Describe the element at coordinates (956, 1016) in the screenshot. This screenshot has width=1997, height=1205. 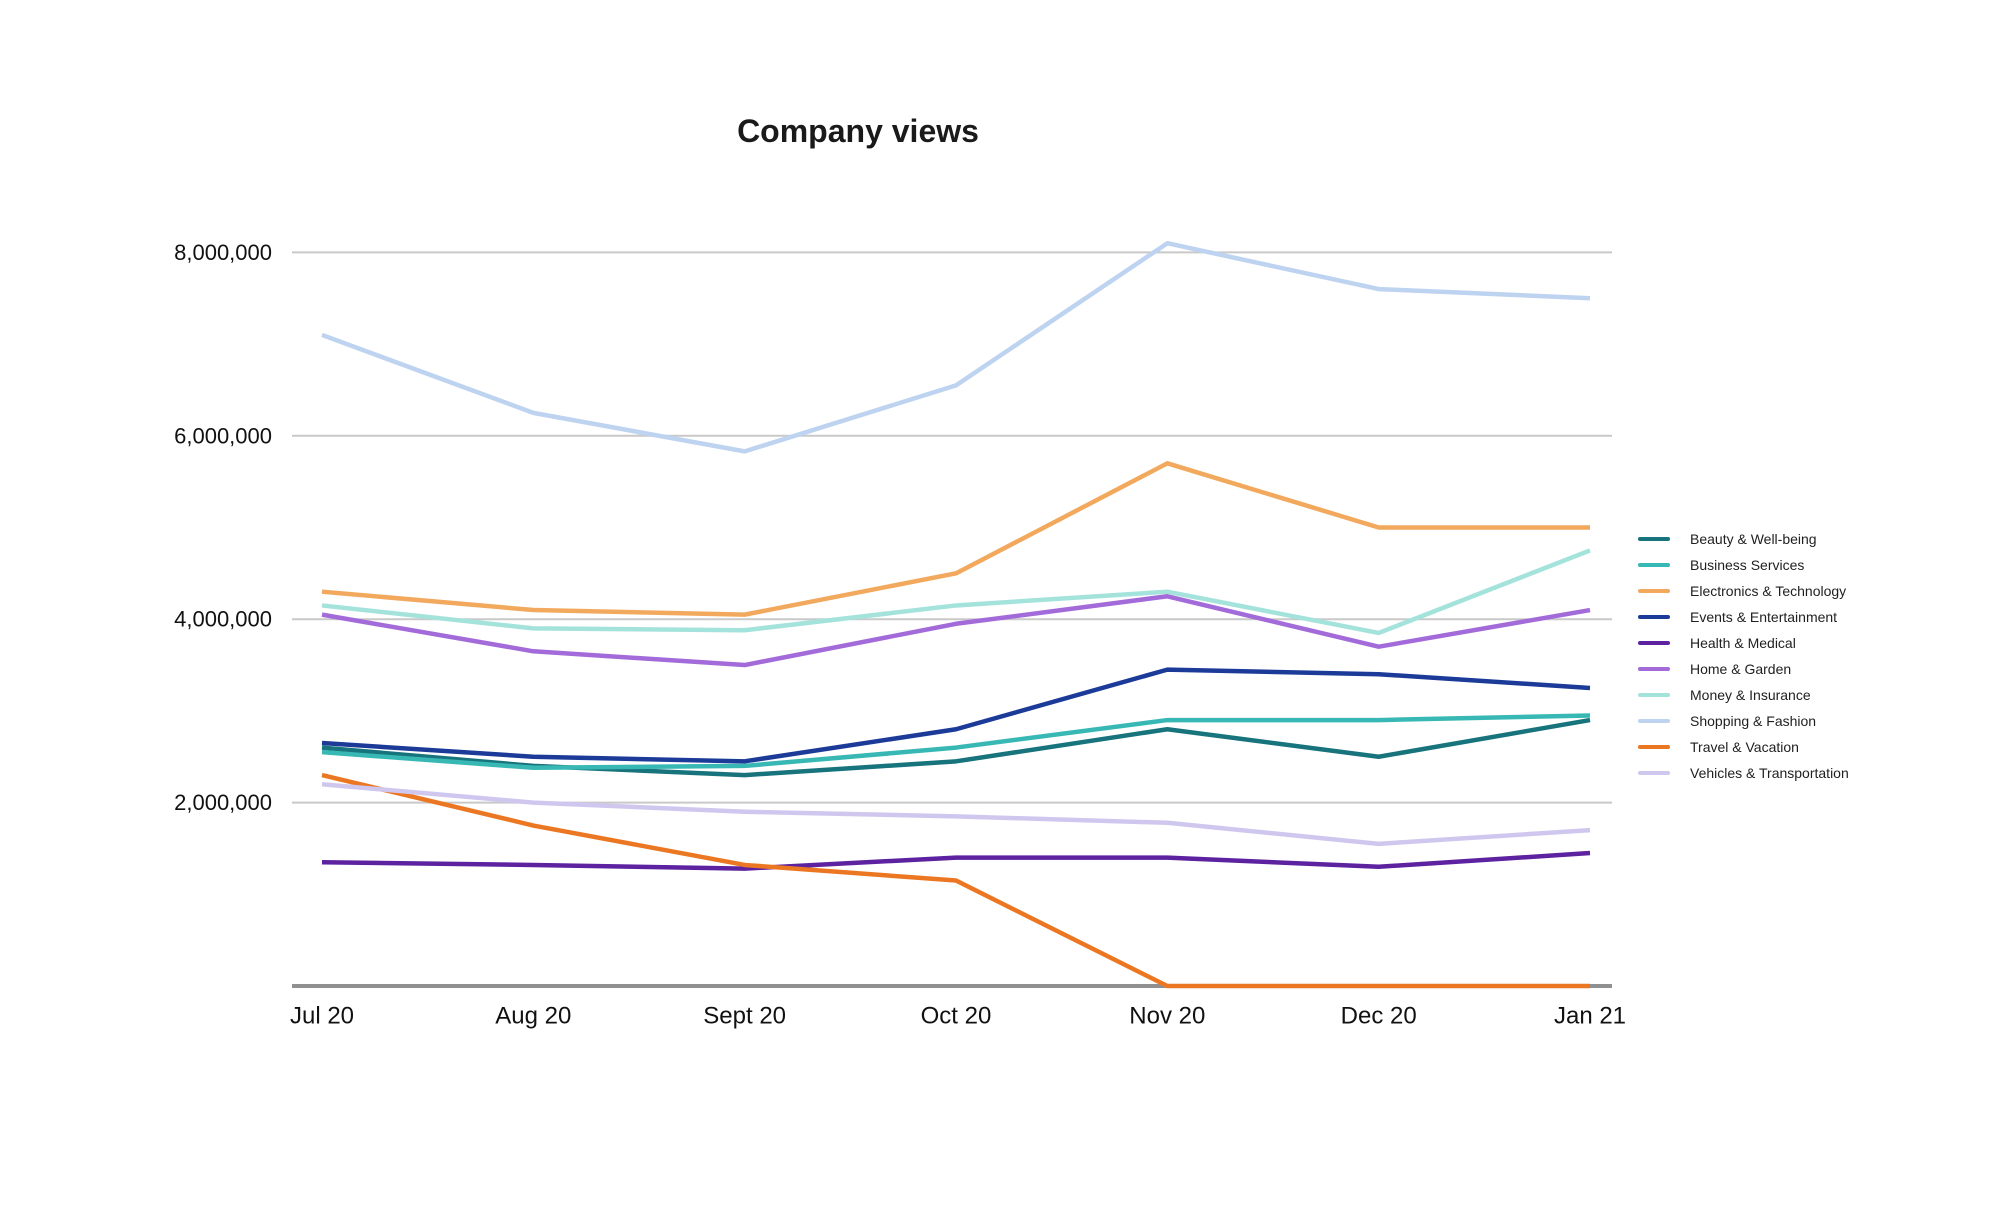
I see `x-axis-label-oct-20: Oct 20` at that location.